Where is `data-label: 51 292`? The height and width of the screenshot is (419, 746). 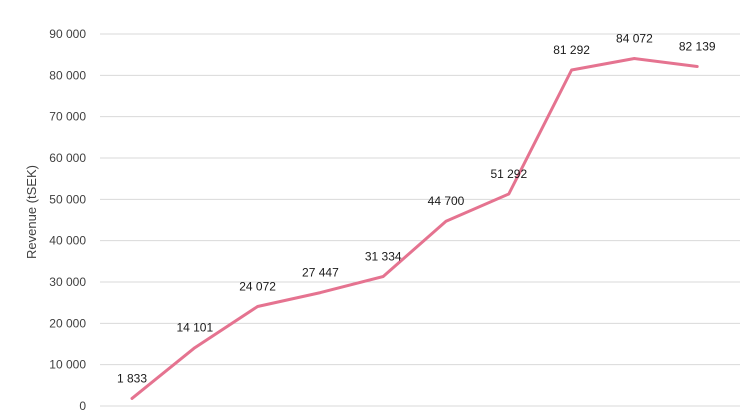
data-label: 51 292 is located at coordinates (508, 174).